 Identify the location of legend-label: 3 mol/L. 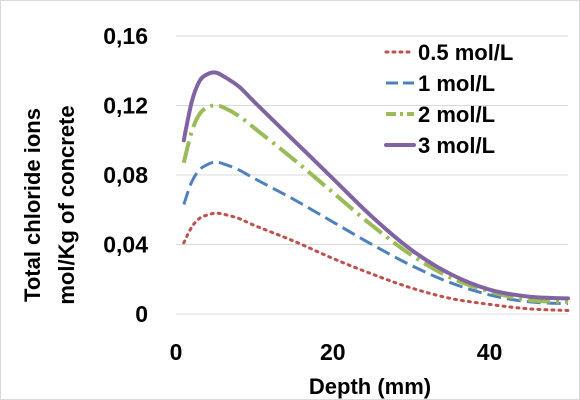
(456, 145).